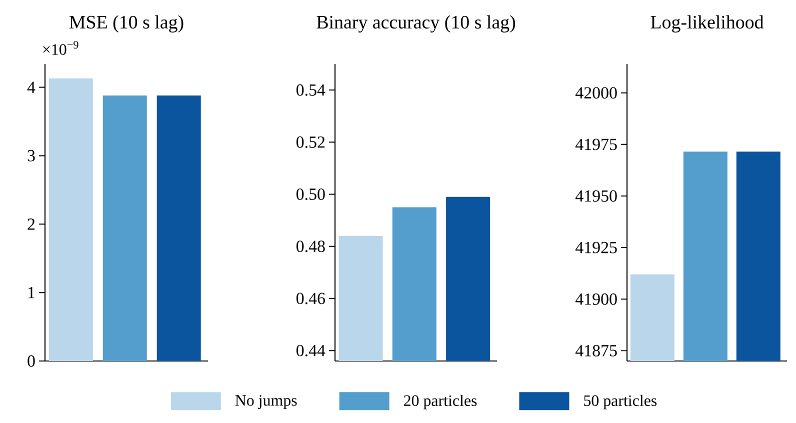  What do you see at coordinates (310, 194) in the screenshot?
I see `y-tick-label: 0.50` at bounding box center [310, 194].